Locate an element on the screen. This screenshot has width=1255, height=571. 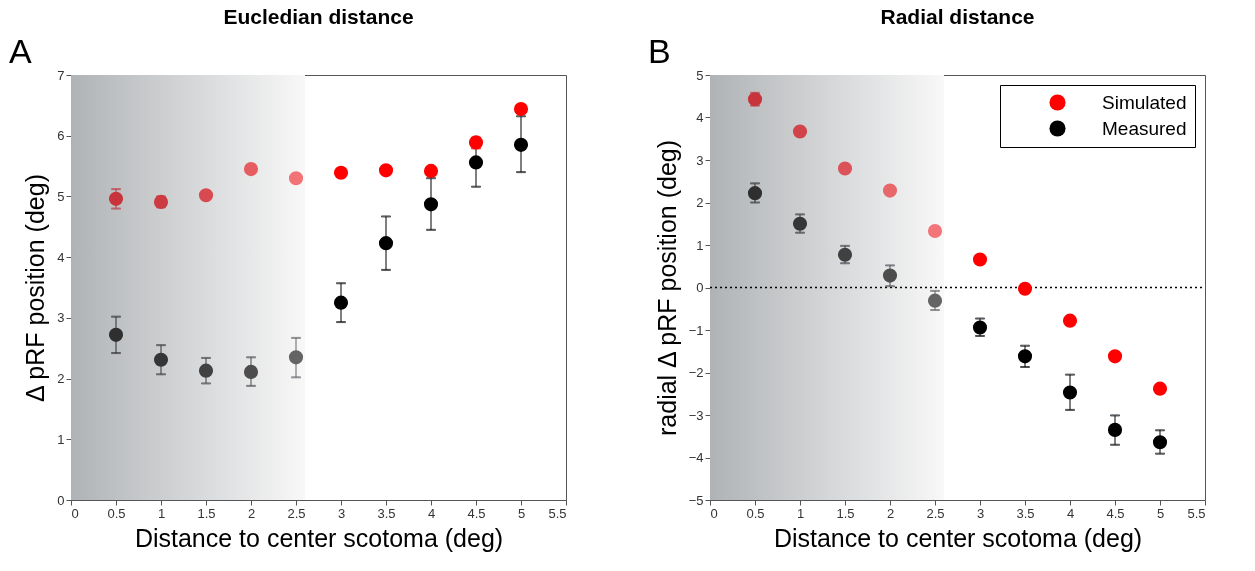
y-axis-title: radial Δ pRF position (deg) is located at coordinates (666, 288).